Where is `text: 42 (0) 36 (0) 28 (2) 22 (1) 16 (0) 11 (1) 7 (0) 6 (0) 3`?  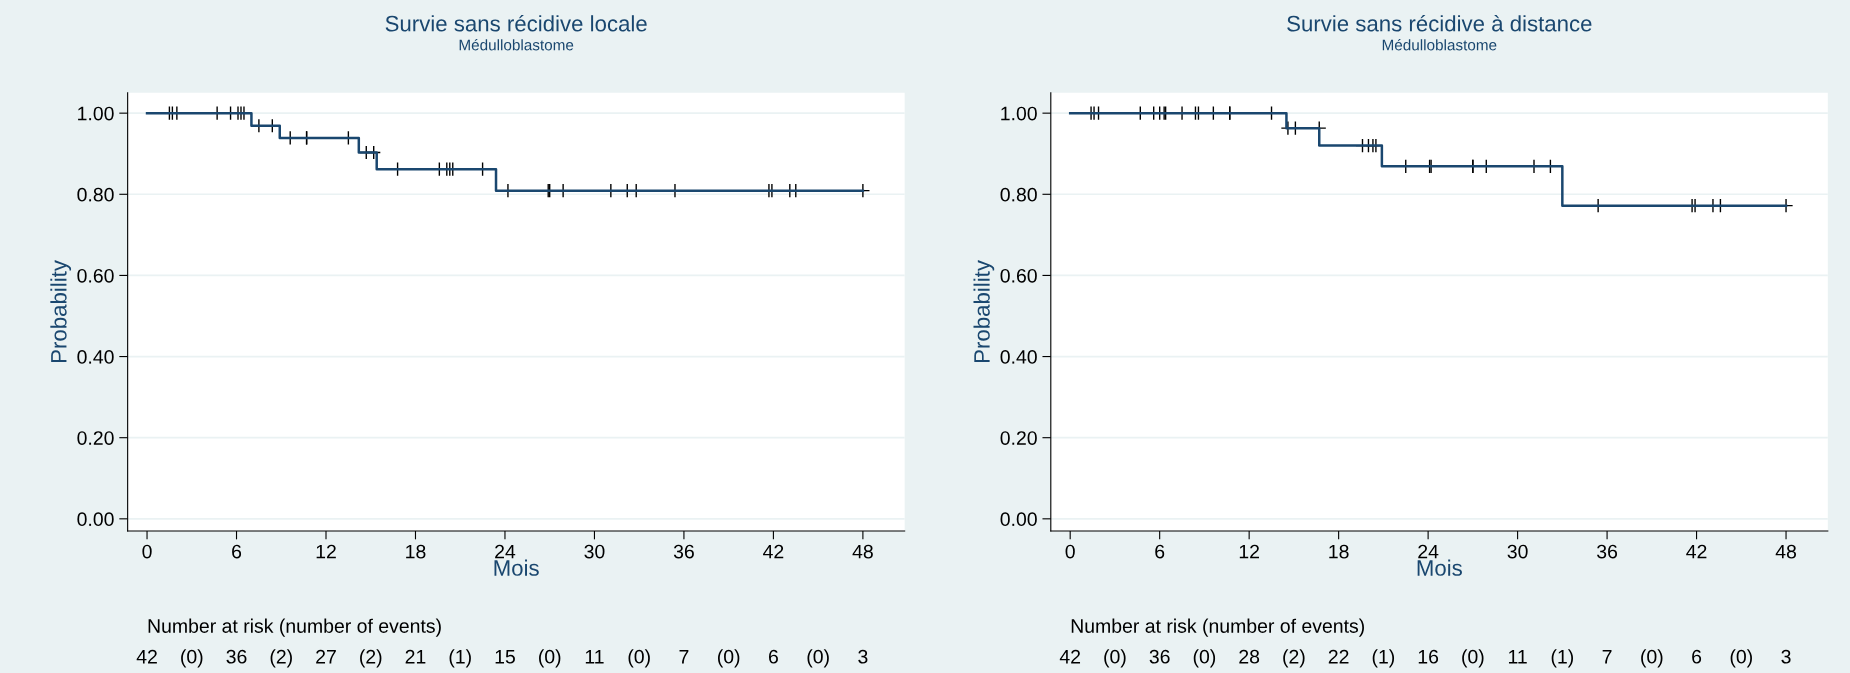
text: 42 (0) 36 (0) 28 (2) 22 (1) 16 (0) 11 (1) 7 (0) 6 (0) 3 is located at coordinates (1425, 658).